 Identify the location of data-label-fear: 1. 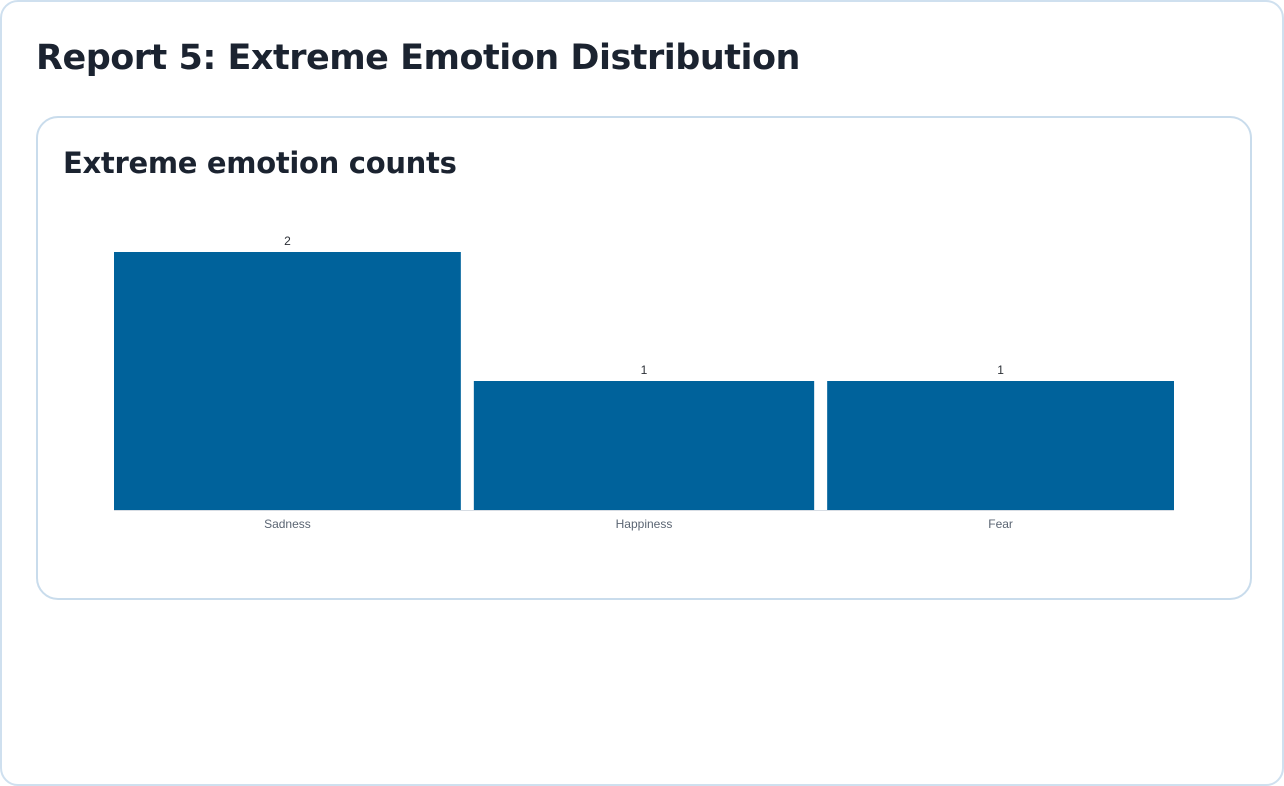
(1000, 370).